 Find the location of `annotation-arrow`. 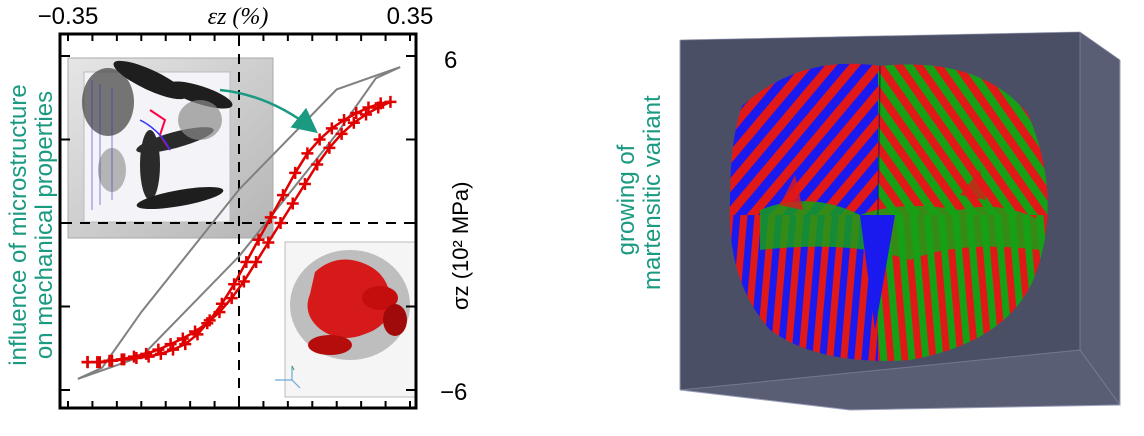

annotation-arrow is located at coordinates (268, 111).